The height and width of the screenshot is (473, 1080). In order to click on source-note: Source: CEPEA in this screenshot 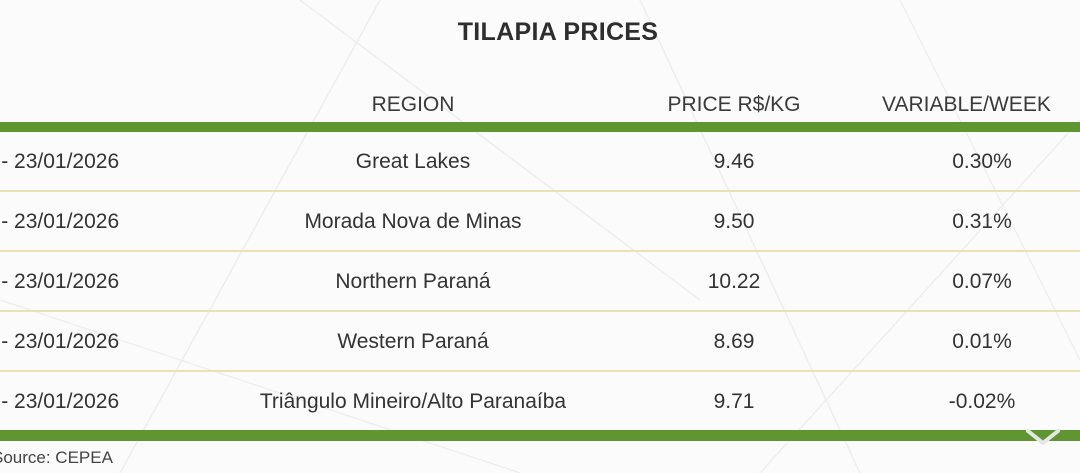, I will do `click(56, 457)`.